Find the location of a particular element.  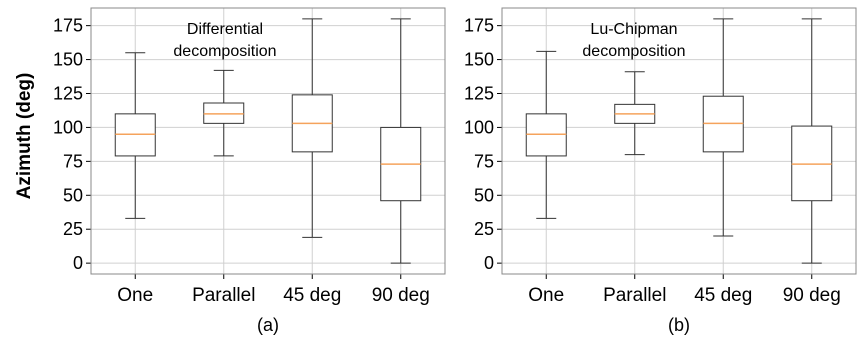

y-axis-label: Azimuth (deg) is located at coordinates (24, 136).